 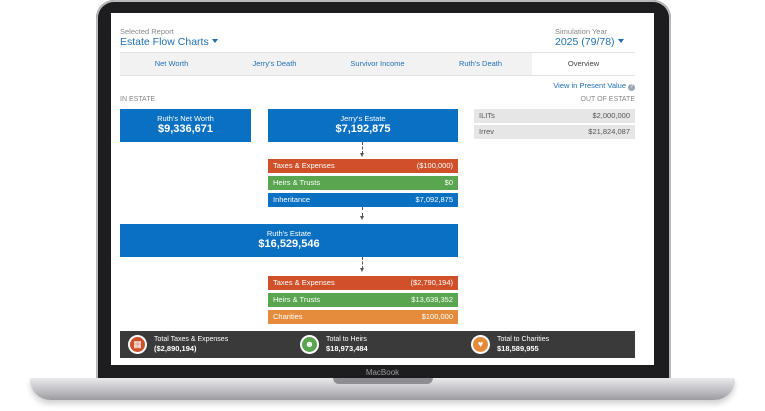 I want to click on simulation-year-value: 2025 (79/78), so click(x=585, y=42).